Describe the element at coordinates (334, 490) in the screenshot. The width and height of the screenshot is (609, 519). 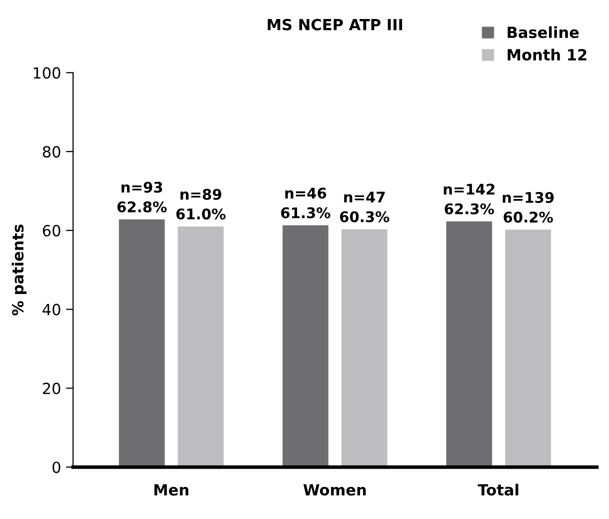
I see `x-tick-label: Women` at that location.